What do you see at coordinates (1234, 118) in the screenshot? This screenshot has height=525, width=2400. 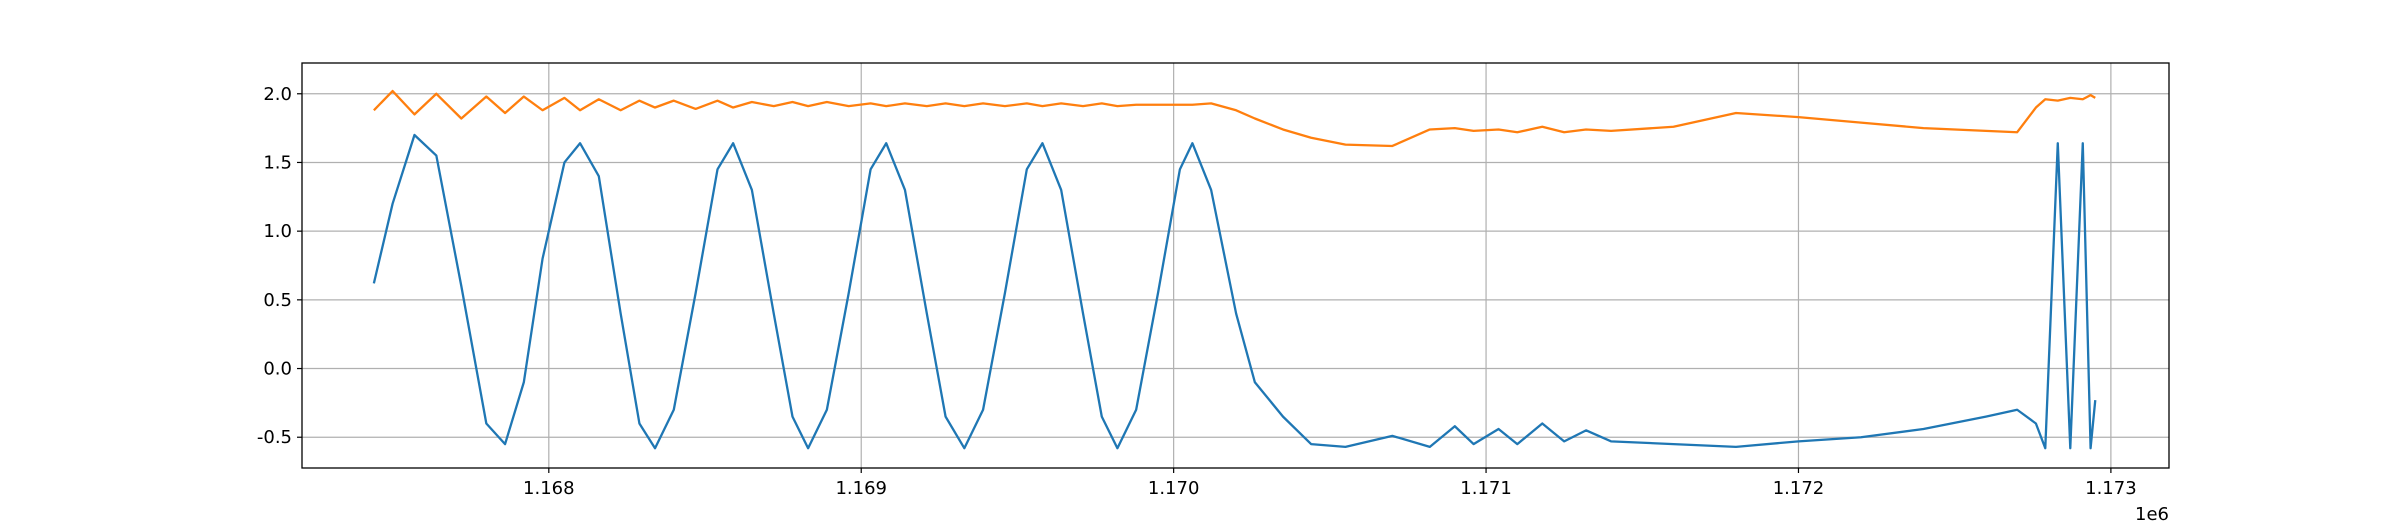 I see `data-line` at bounding box center [1234, 118].